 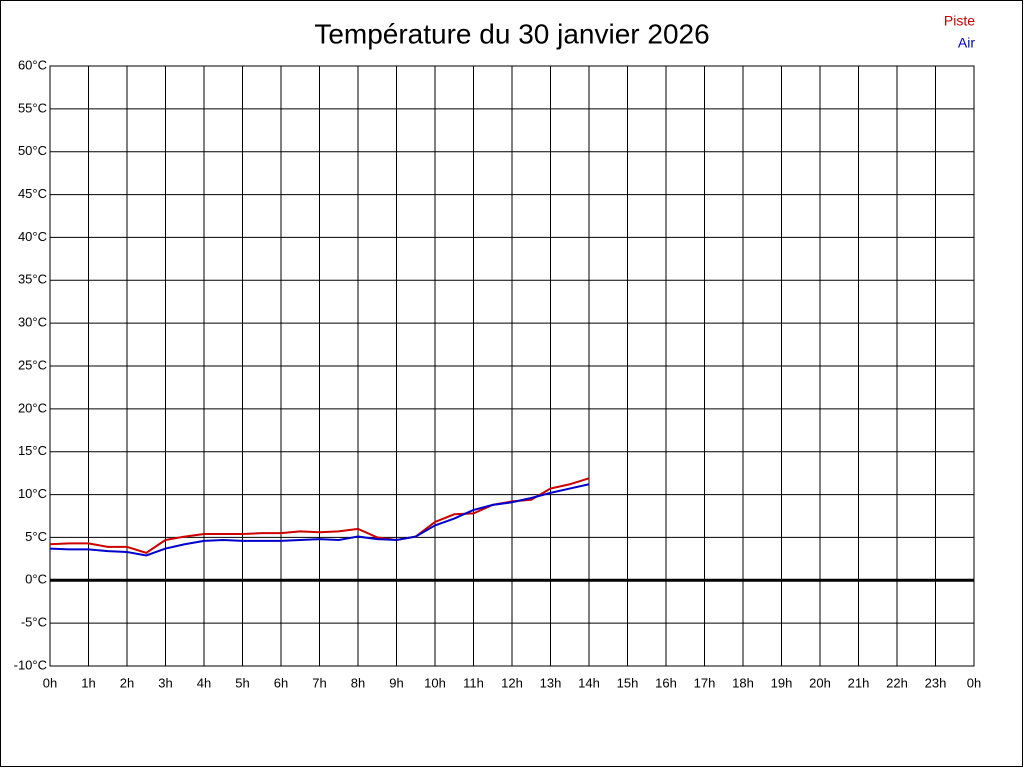 What do you see at coordinates (959, 21) in the screenshot?
I see `legend-entry: Piste` at bounding box center [959, 21].